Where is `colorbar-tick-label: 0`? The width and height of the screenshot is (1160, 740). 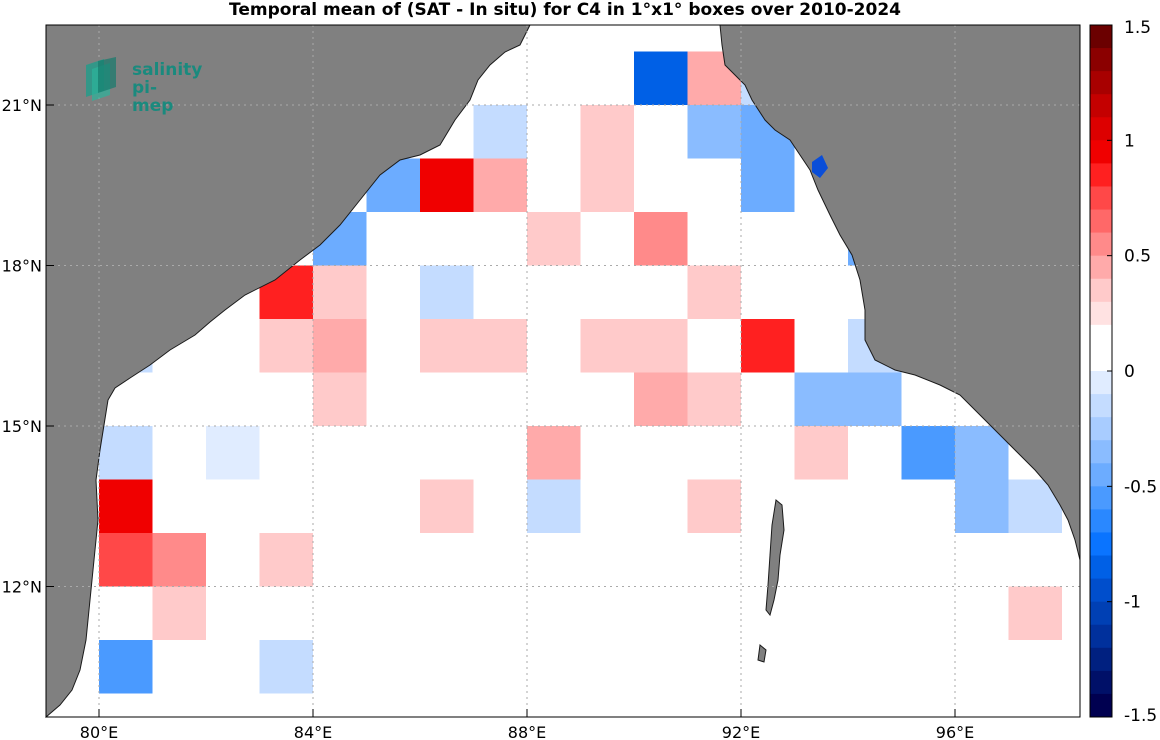 colorbar-tick-label: 0 is located at coordinates (1129, 372).